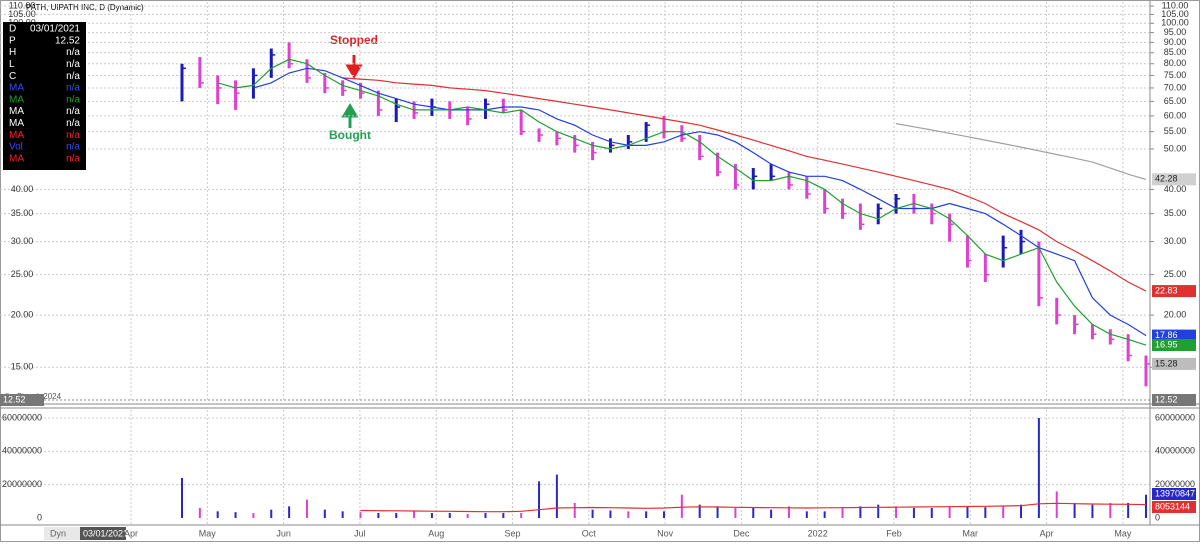  Describe the element at coordinates (1175, 417) in the screenshot. I see `y-tick-label: 60000000` at that location.